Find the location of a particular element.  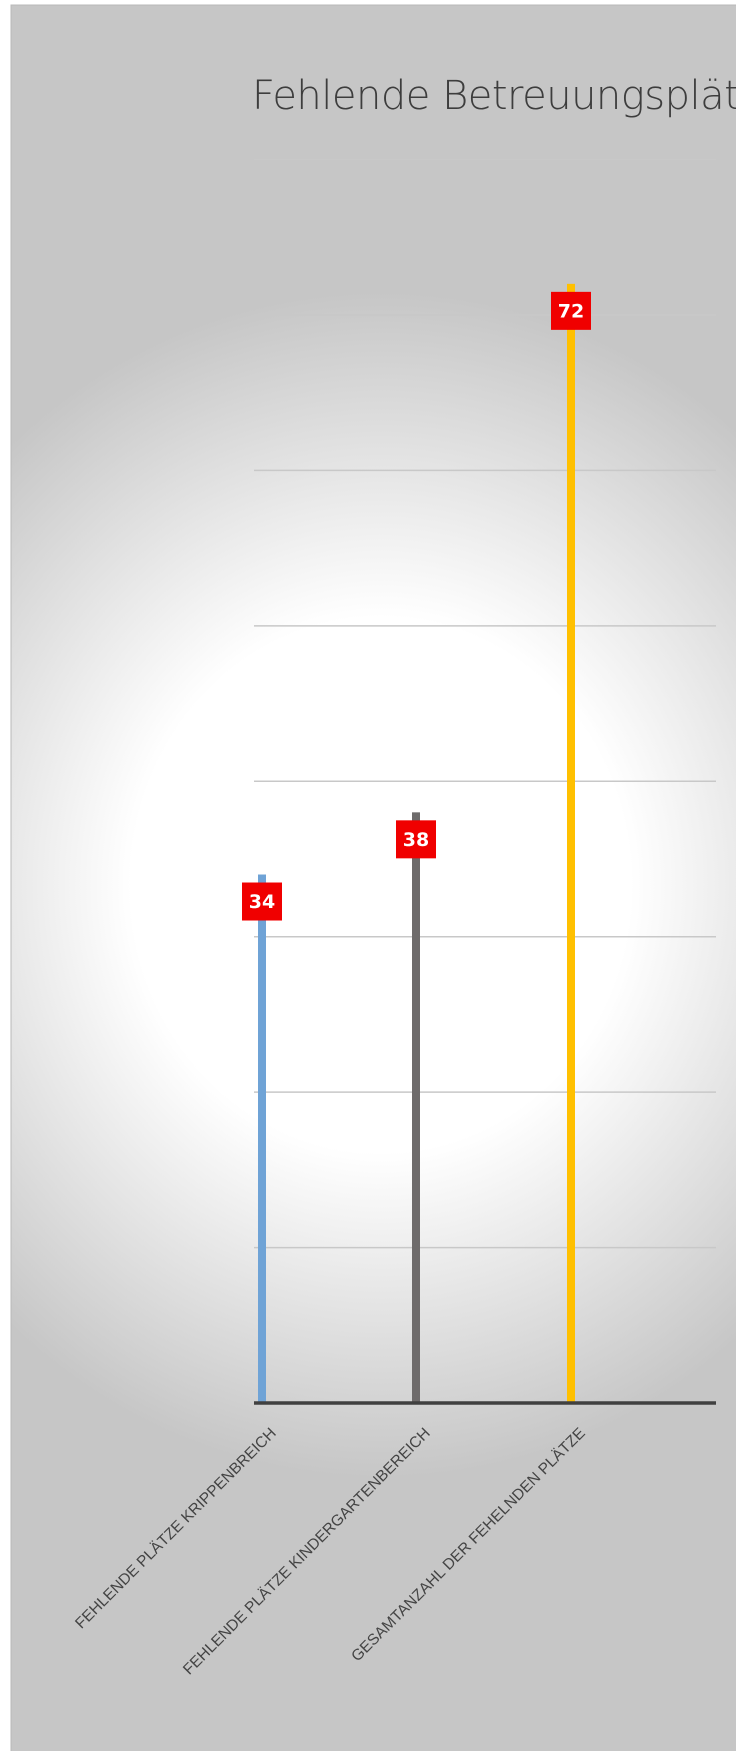

data-label: 72 is located at coordinates (571, 311).